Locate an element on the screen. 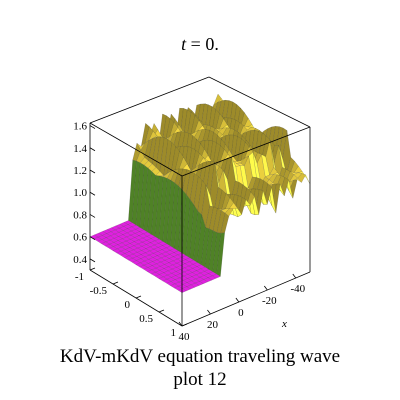 The image size is (400, 400). x-tick-label: 20 is located at coordinates (213, 325).